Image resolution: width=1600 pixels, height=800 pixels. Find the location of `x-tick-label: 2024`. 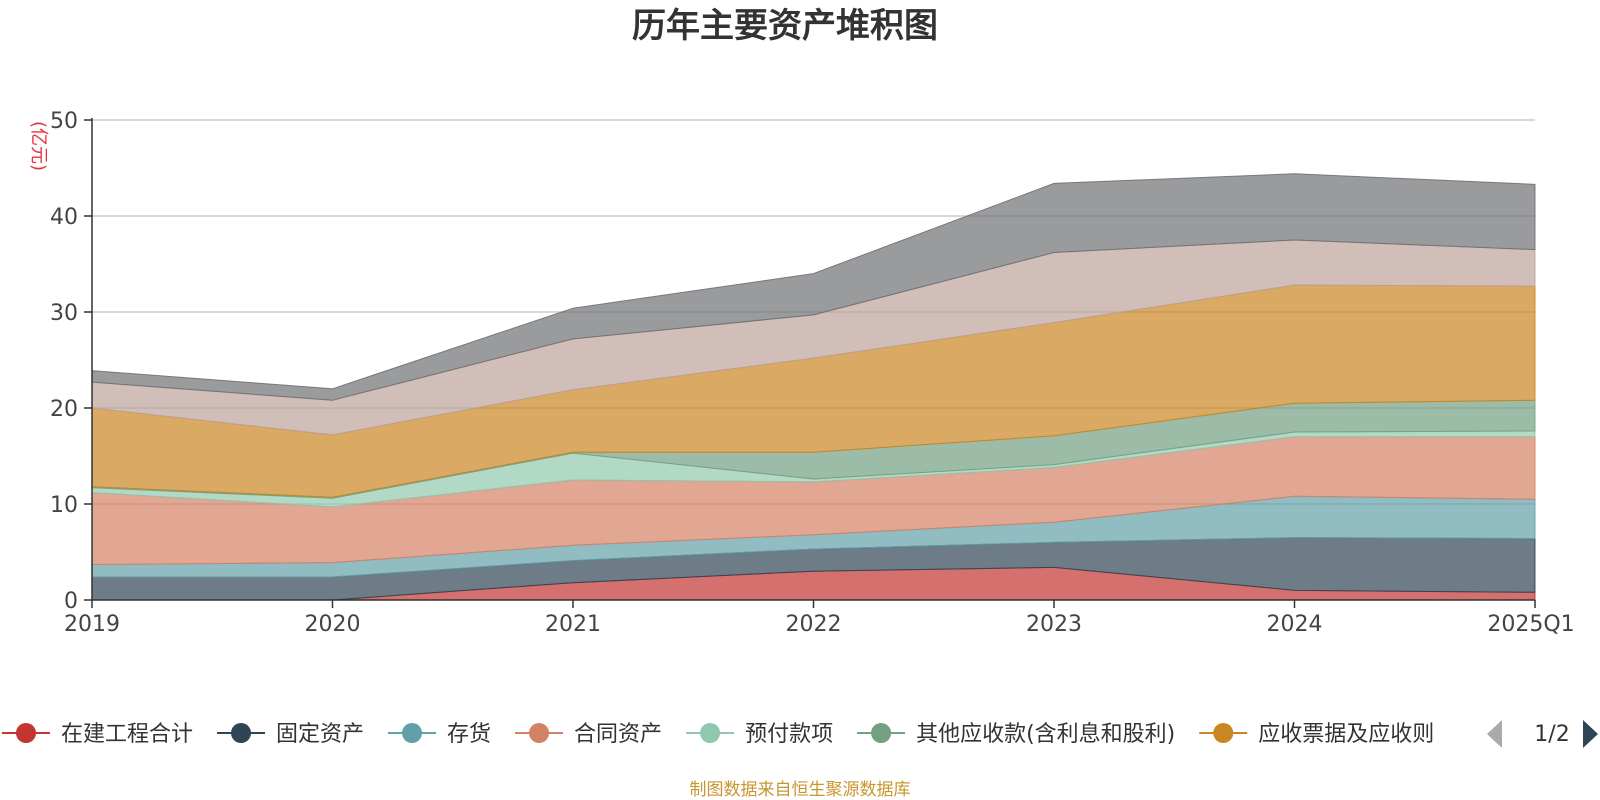

x-tick-label: 2024 is located at coordinates (1295, 624).